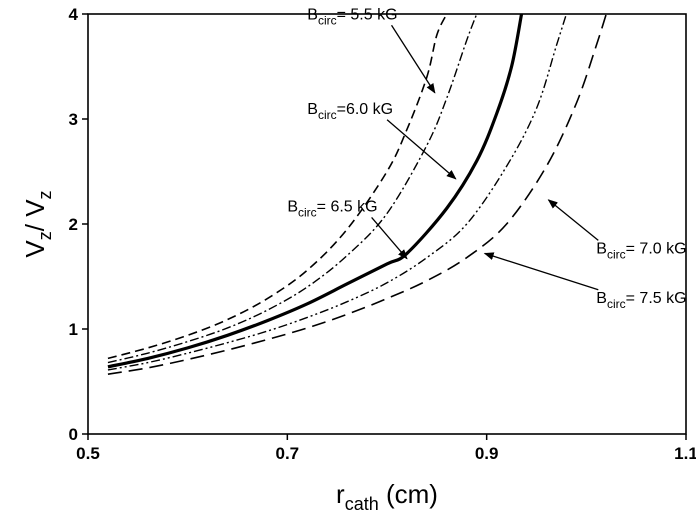  What do you see at coordinates (641, 250) in the screenshot?
I see `series-annotation-3: Bcirc= 7.0 kG` at bounding box center [641, 250].